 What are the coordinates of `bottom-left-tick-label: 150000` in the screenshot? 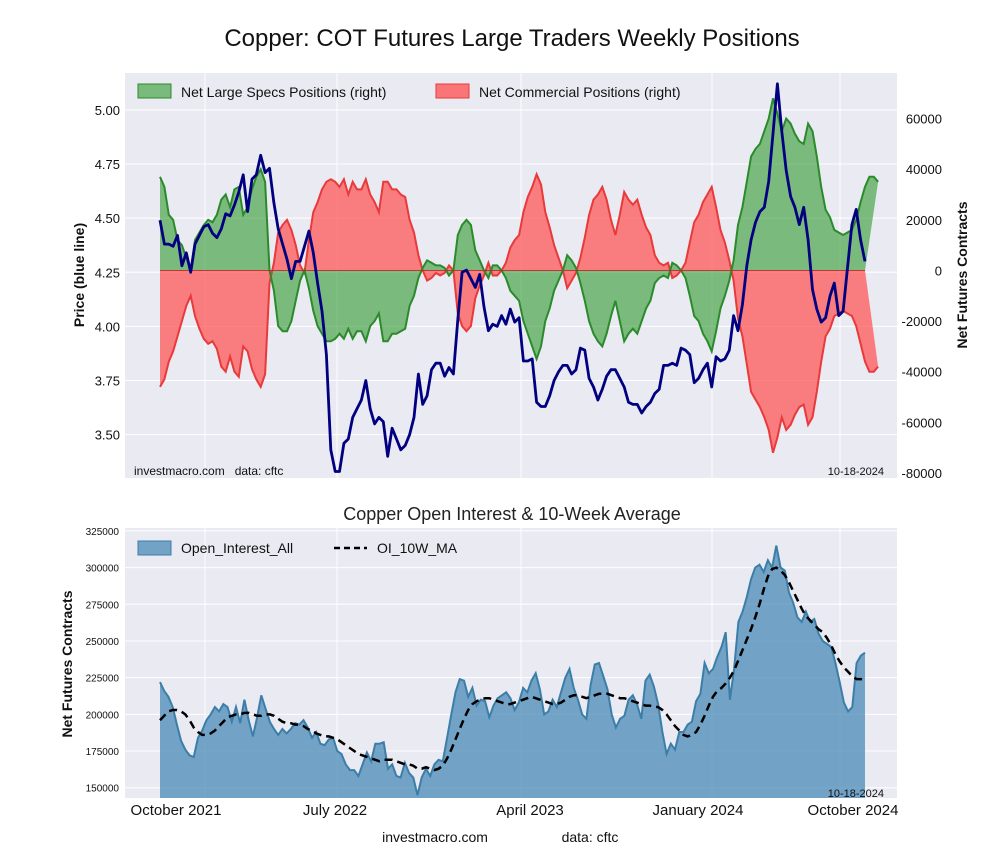 It's located at (103, 789).